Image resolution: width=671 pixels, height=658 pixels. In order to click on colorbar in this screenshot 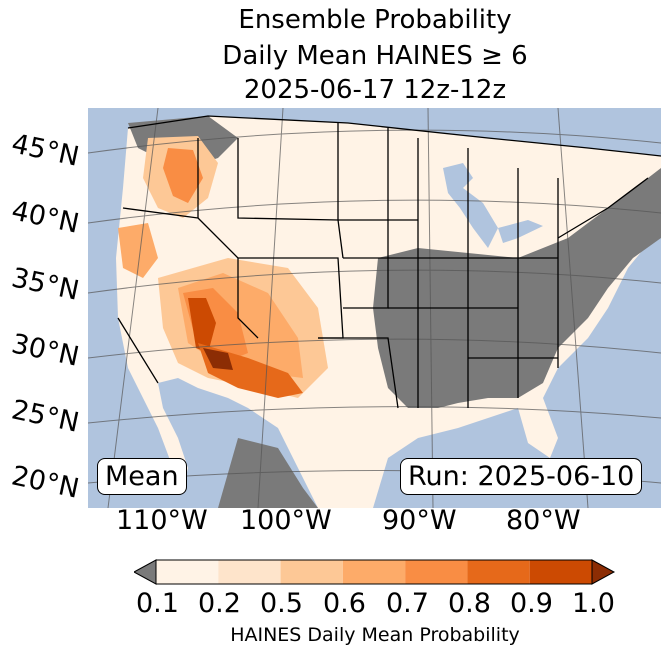, I will do `click(375, 572)`.